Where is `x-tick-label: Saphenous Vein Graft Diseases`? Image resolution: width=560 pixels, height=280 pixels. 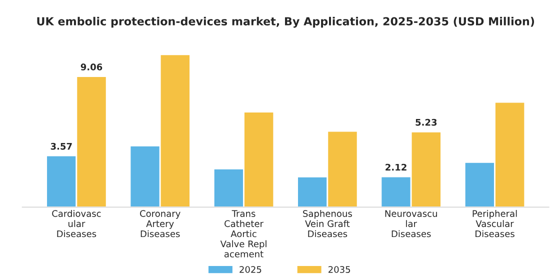
x-tick-label: Saphenous Vein Graft Diseases is located at coordinates (327, 224).